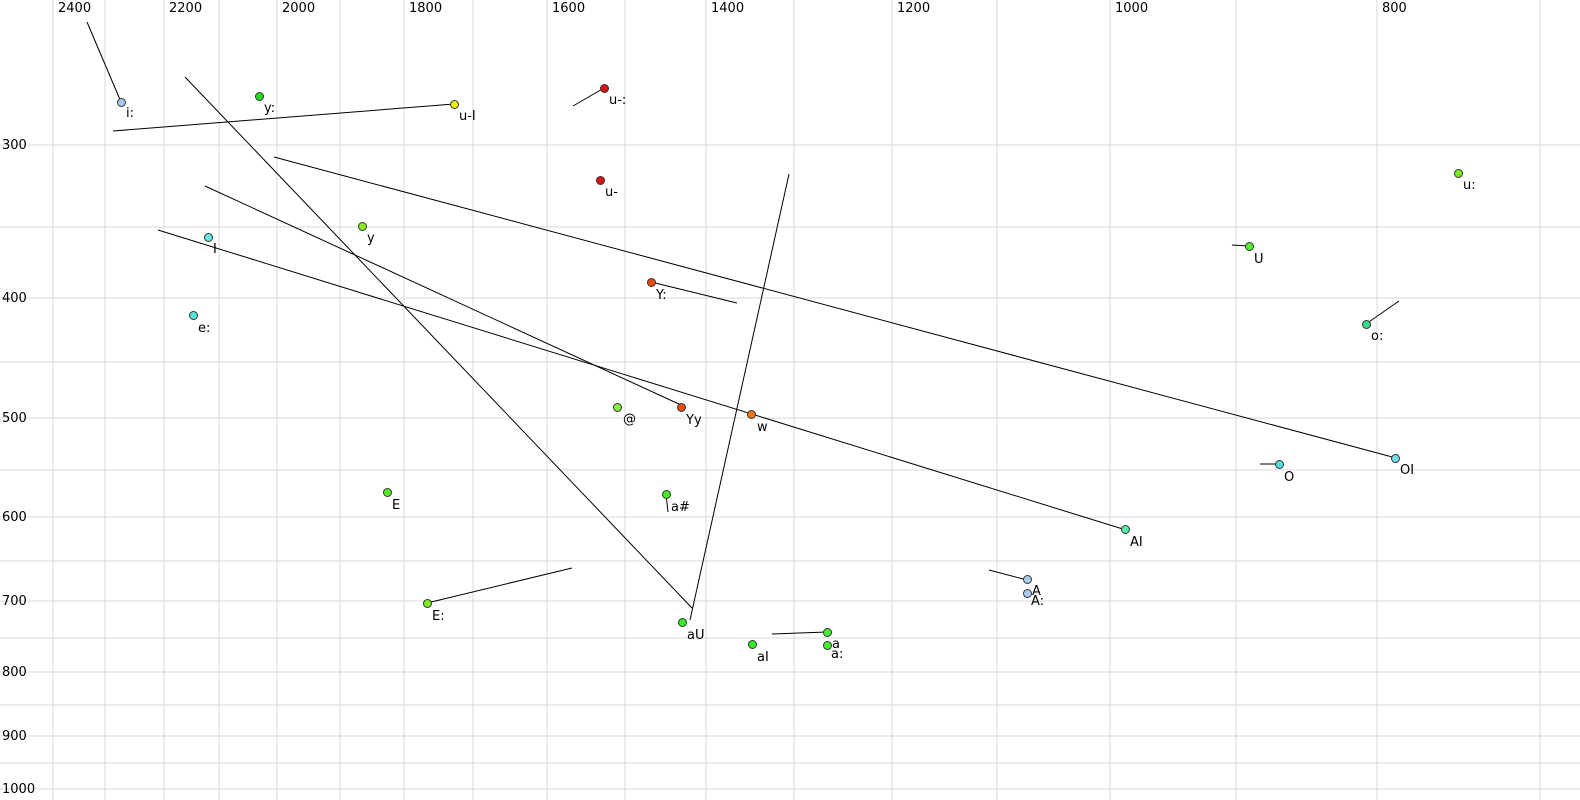 The height and width of the screenshot is (800, 1580). What do you see at coordinates (1038, 601) in the screenshot?
I see `vowel-point-label: A:` at bounding box center [1038, 601].